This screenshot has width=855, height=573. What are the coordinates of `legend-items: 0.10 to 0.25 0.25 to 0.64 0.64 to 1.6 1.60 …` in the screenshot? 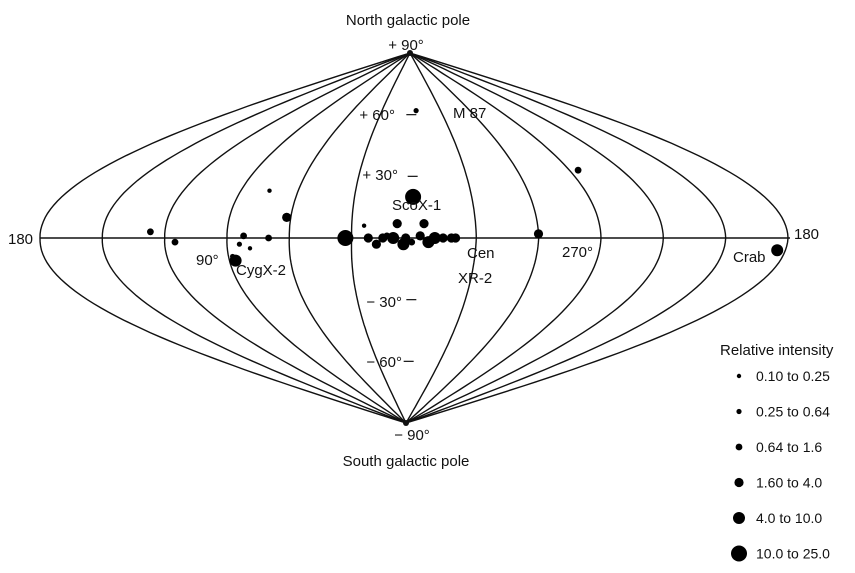 It's located at (780, 465).